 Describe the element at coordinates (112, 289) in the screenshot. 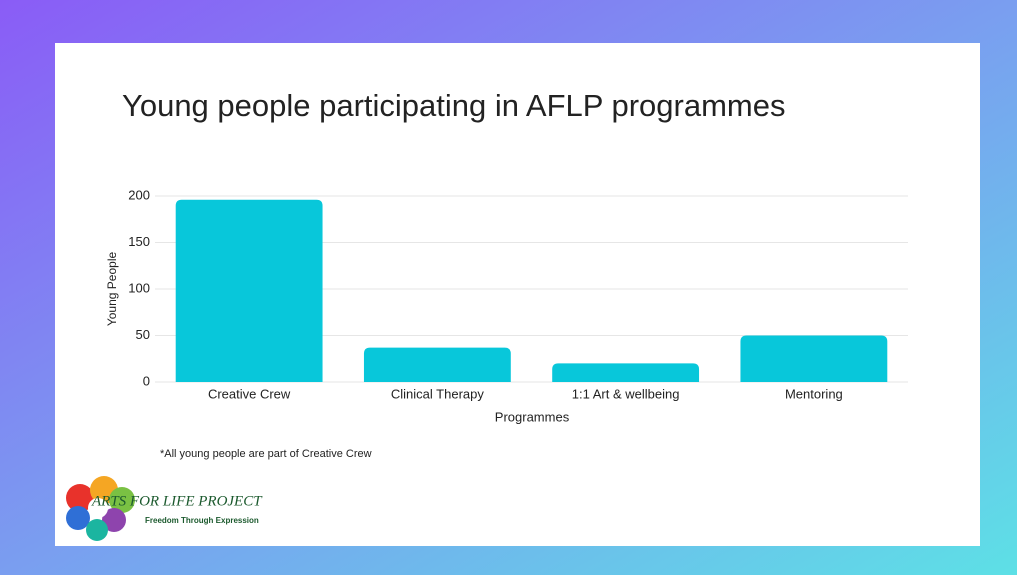

I see `y-axis-label: Young People` at that location.